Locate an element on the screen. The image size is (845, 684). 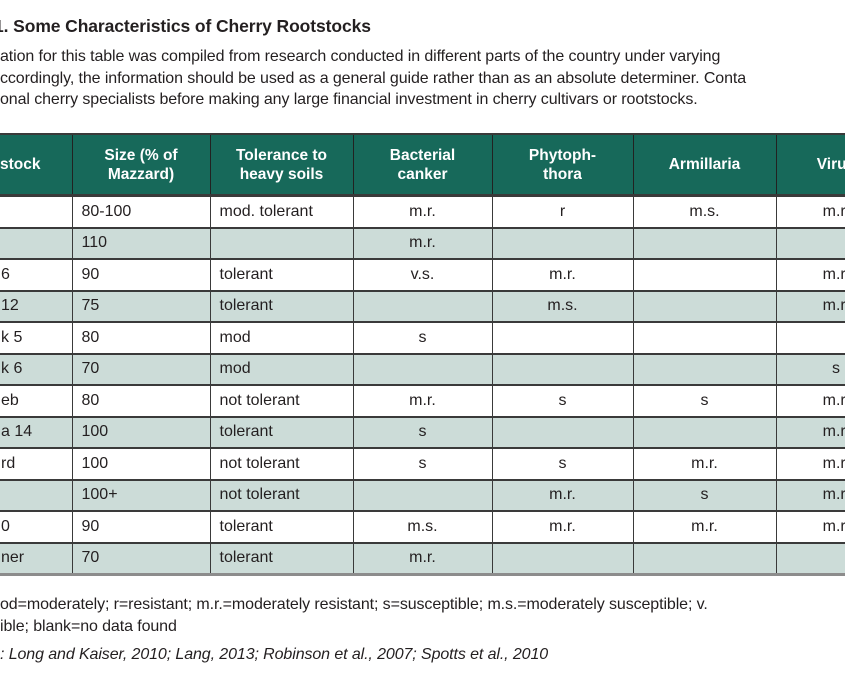
column-header-label: Bacterial canker is located at coordinates (422, 164).